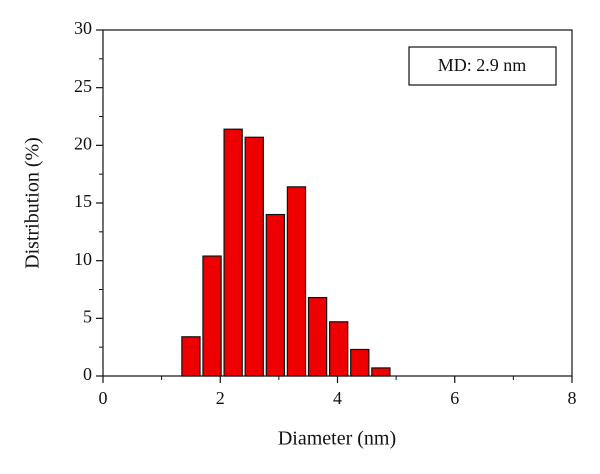 The height and width of the screenshot is (474, 600). I want to click on annotation: MD: 2.9 nm, so click(482, 65).